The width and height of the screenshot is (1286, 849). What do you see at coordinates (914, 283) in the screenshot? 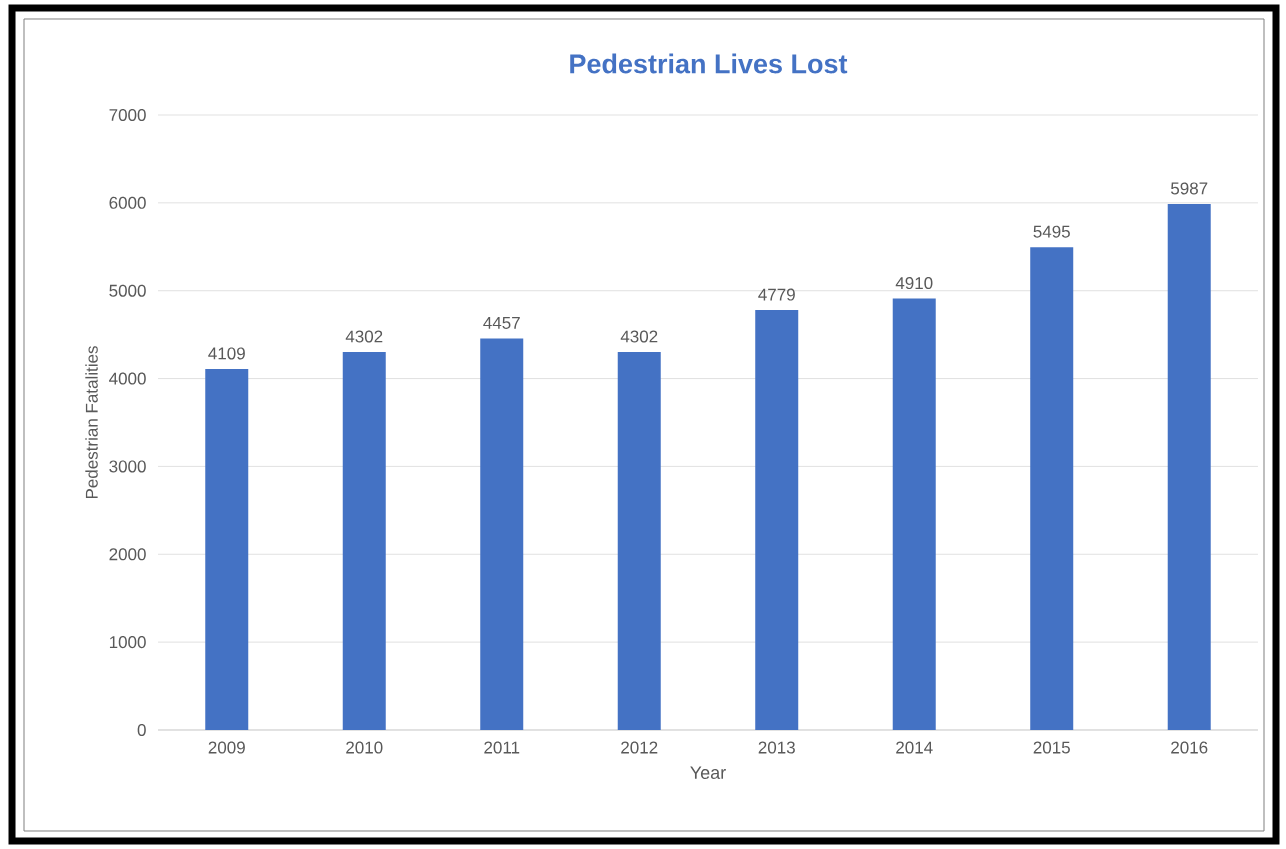
I see `data-label: 4910` at bounding box center [914, 283].